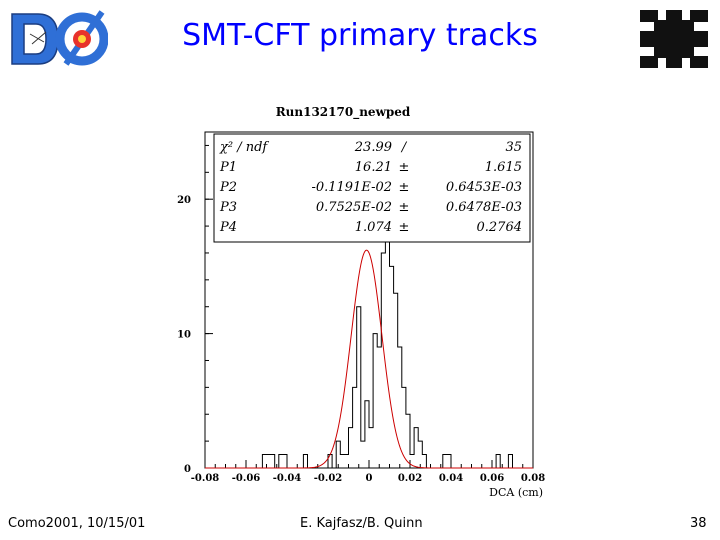 The height and width of the screenshot is (540, 720). Describe the element at coordinates (361, 523) in the screenshot. I see `footer-authors: E. Kajfasz/B. Quinn` at that location.